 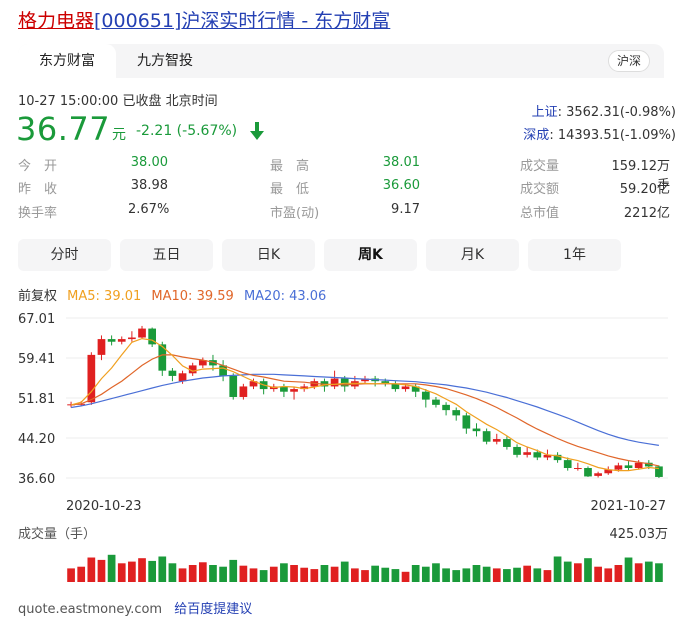 I want to click on y-tick-label: 36.60, so click(x=36, y=479).